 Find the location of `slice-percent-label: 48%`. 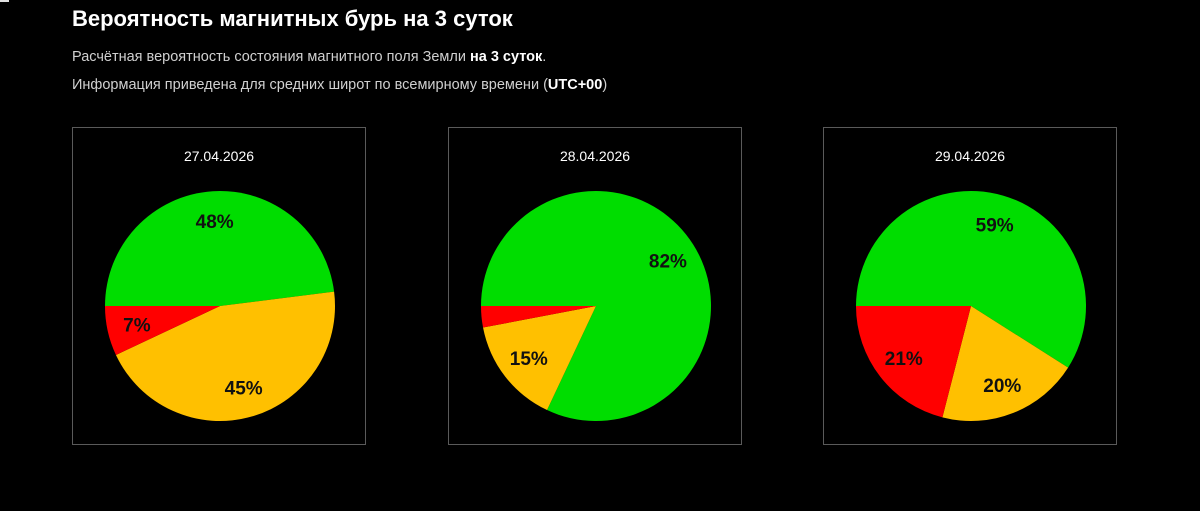

slice-percent-label: 48% is located at coordinates (215, 222).